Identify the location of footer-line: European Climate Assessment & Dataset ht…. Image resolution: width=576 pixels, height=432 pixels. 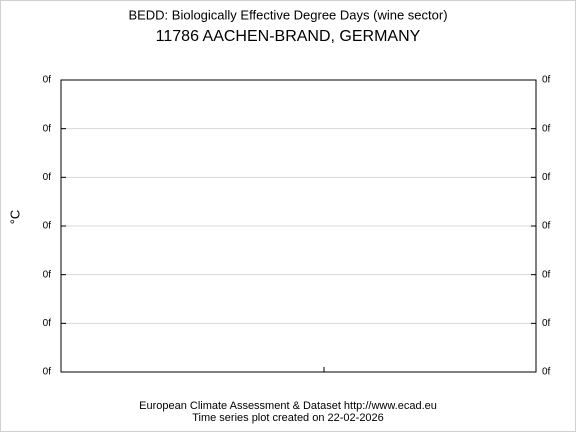
(288, 406).